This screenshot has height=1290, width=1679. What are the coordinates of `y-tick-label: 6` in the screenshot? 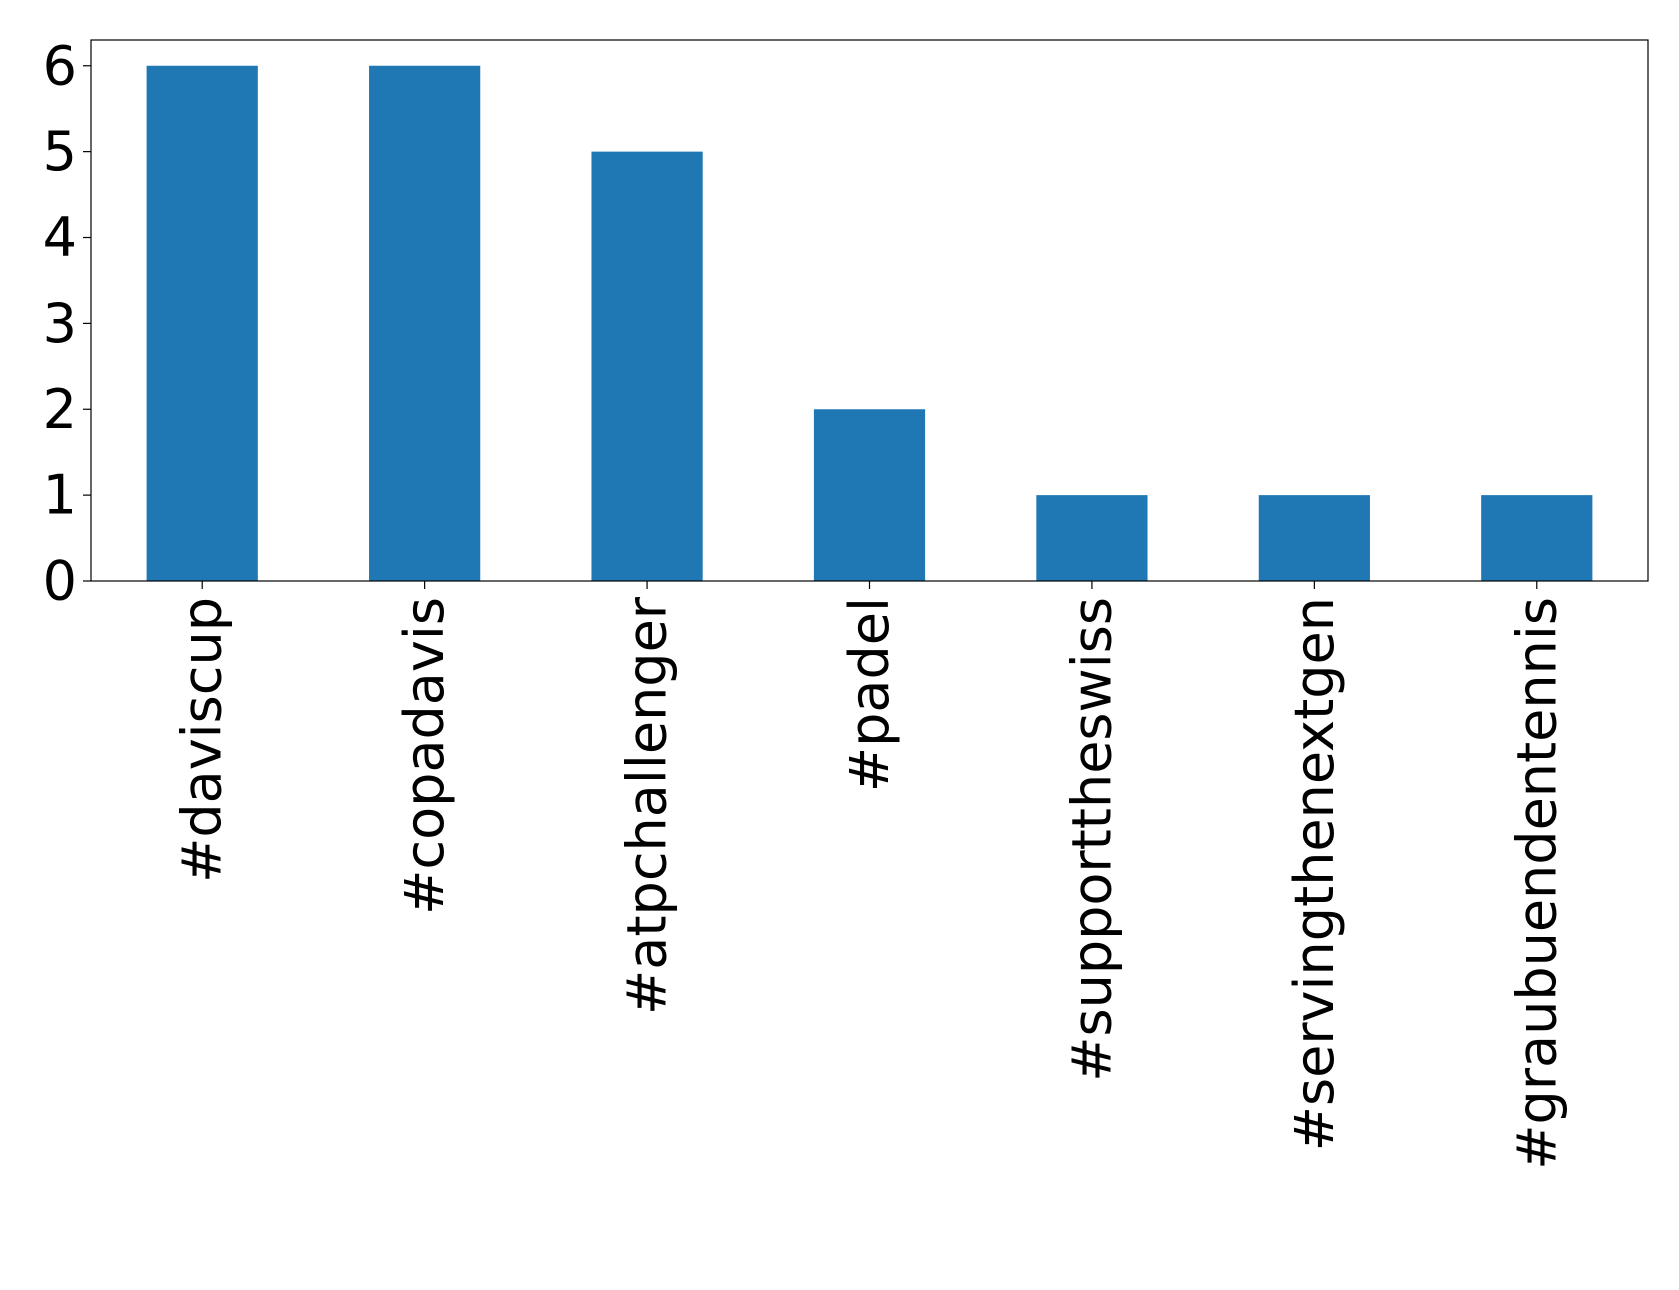 It's located at (60, 65).